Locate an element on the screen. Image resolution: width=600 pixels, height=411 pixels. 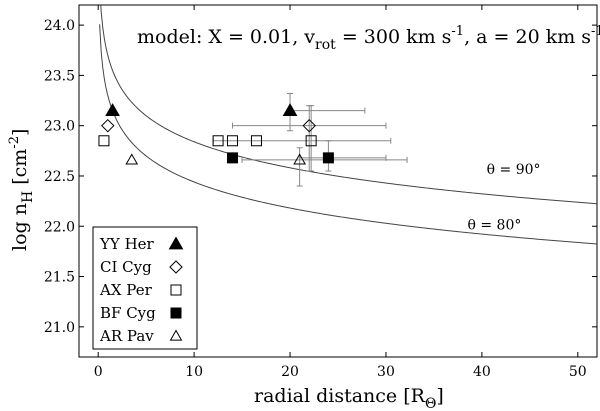
legend-label-yy-her: YY Her is located at coordinates (127, 244).